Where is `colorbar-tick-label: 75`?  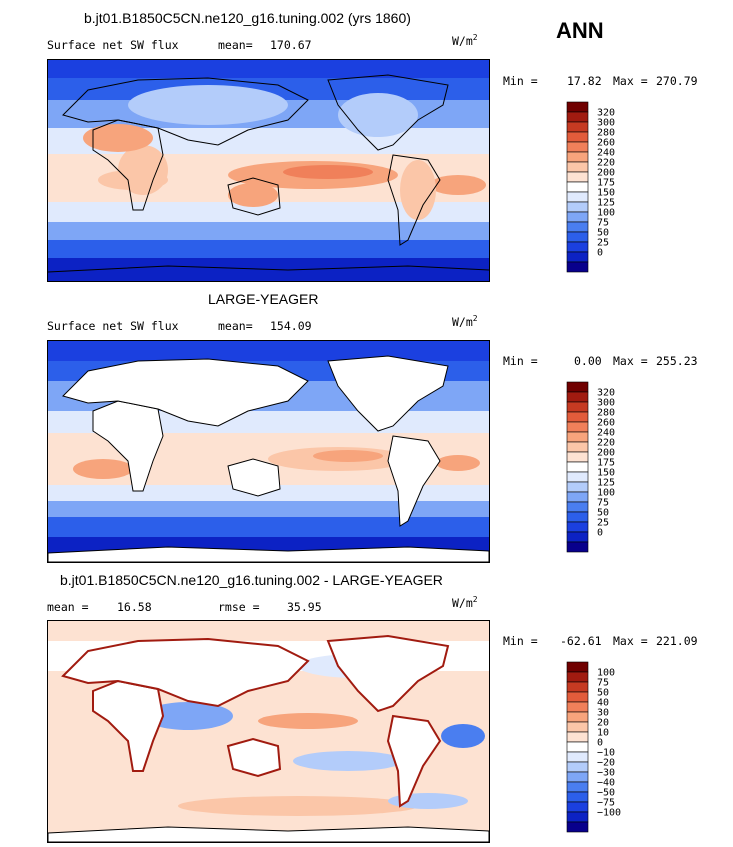
colorbar-tick-label: 75 is located at coordinates (603, 223).